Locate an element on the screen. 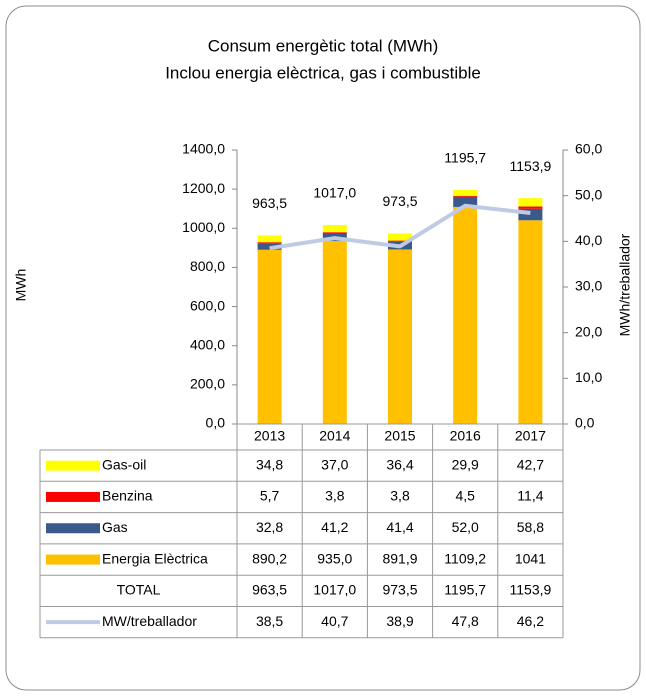 The height and width of the screenshot is (696, 646). table-value: 38,9 is located at coordinates (399, 621).